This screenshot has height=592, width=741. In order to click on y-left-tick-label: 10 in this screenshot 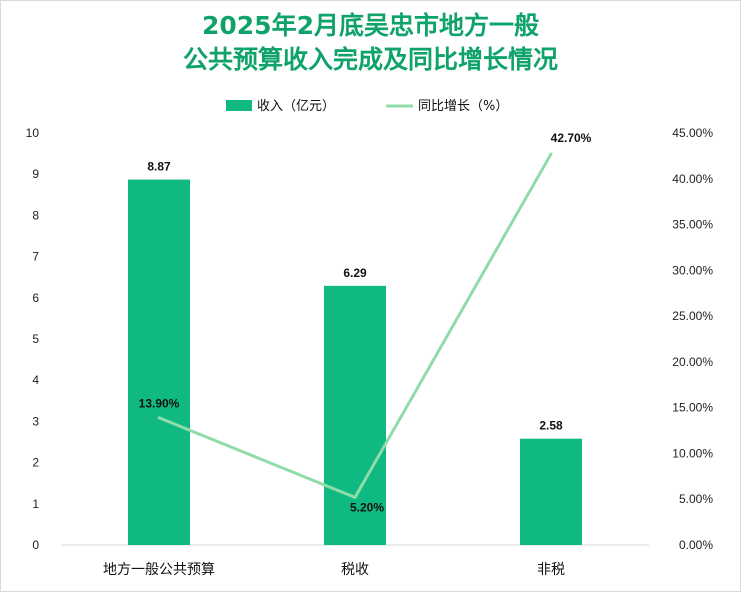, I will do `click(33, 133)`.